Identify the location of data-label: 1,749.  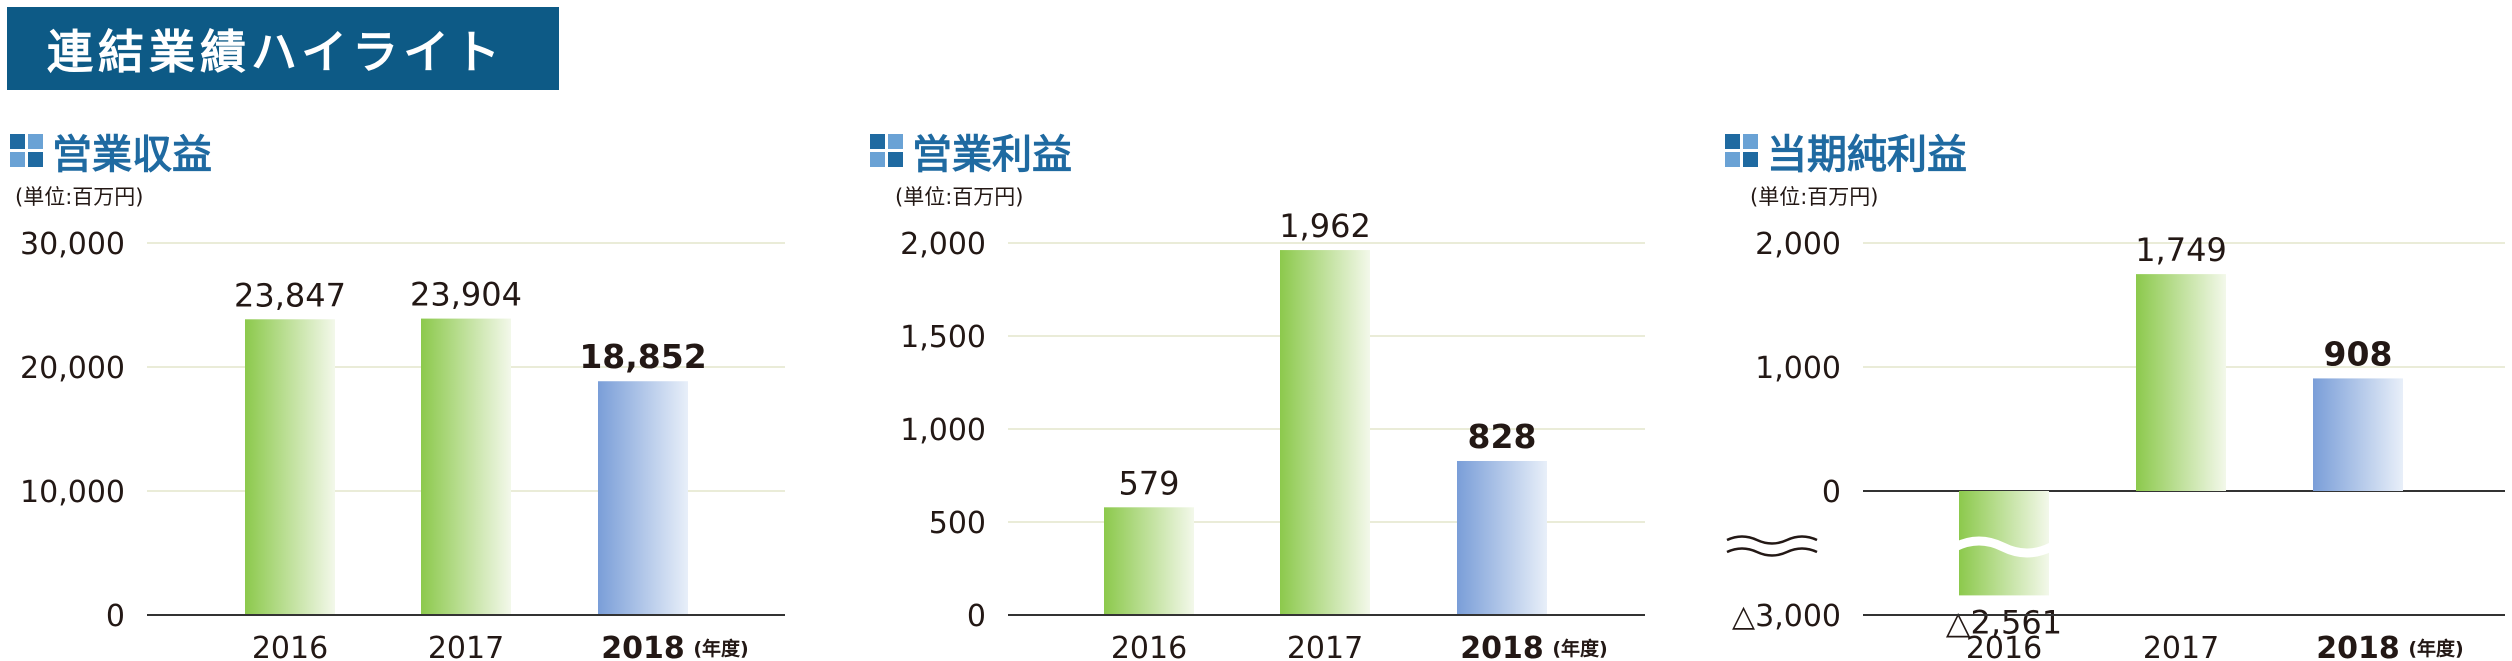
(2181, 250).